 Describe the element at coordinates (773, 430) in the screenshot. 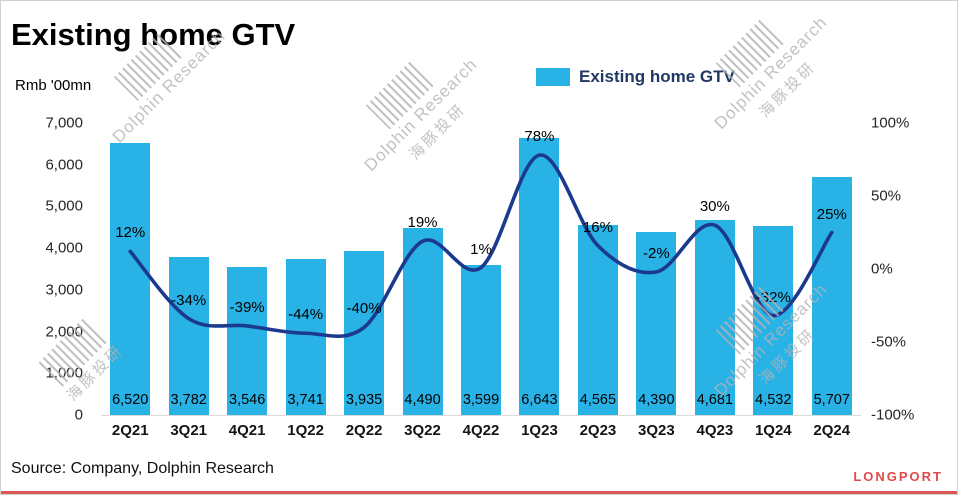

I see `x-axis-label: 1Q24` at that location.